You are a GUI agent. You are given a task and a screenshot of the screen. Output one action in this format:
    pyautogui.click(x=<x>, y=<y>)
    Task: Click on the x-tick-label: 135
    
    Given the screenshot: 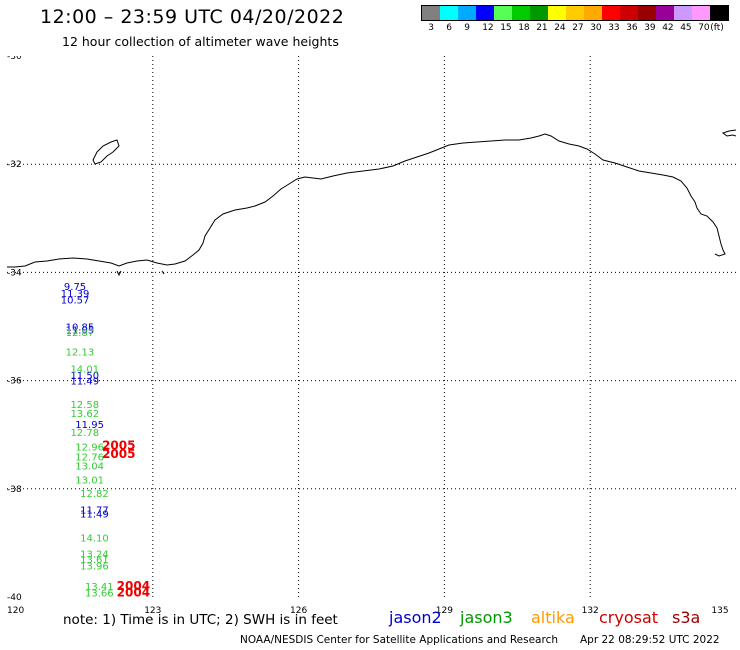 What is the action you would take?
    pyautogui.click(x=719, y=611)
    